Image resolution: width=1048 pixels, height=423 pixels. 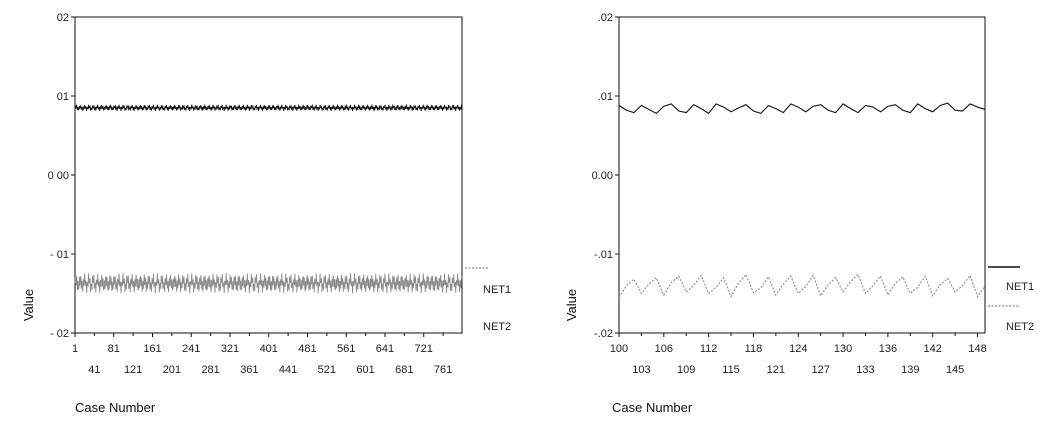 I want to click on x-tick-label: 761, so click(x=443, y=370).